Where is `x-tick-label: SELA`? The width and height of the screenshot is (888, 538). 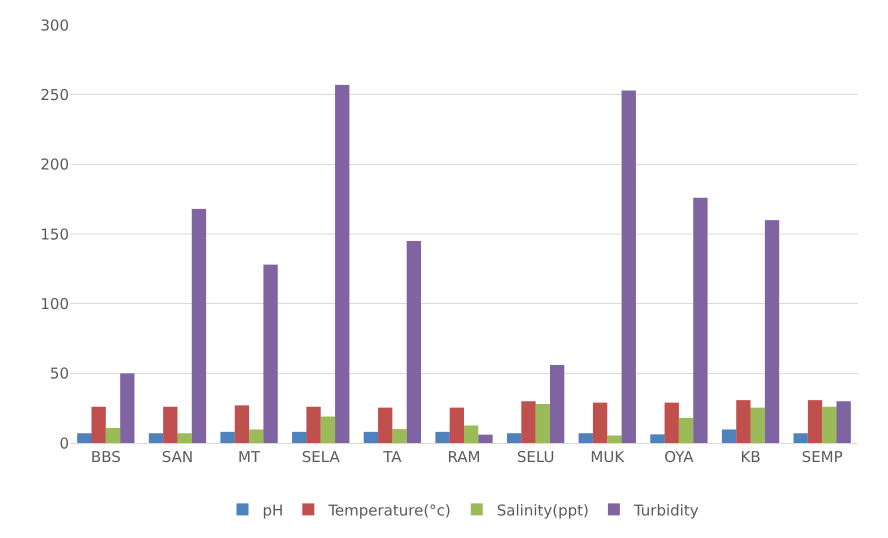 x-tick-label: SELA is located at coordinates (321, 457).